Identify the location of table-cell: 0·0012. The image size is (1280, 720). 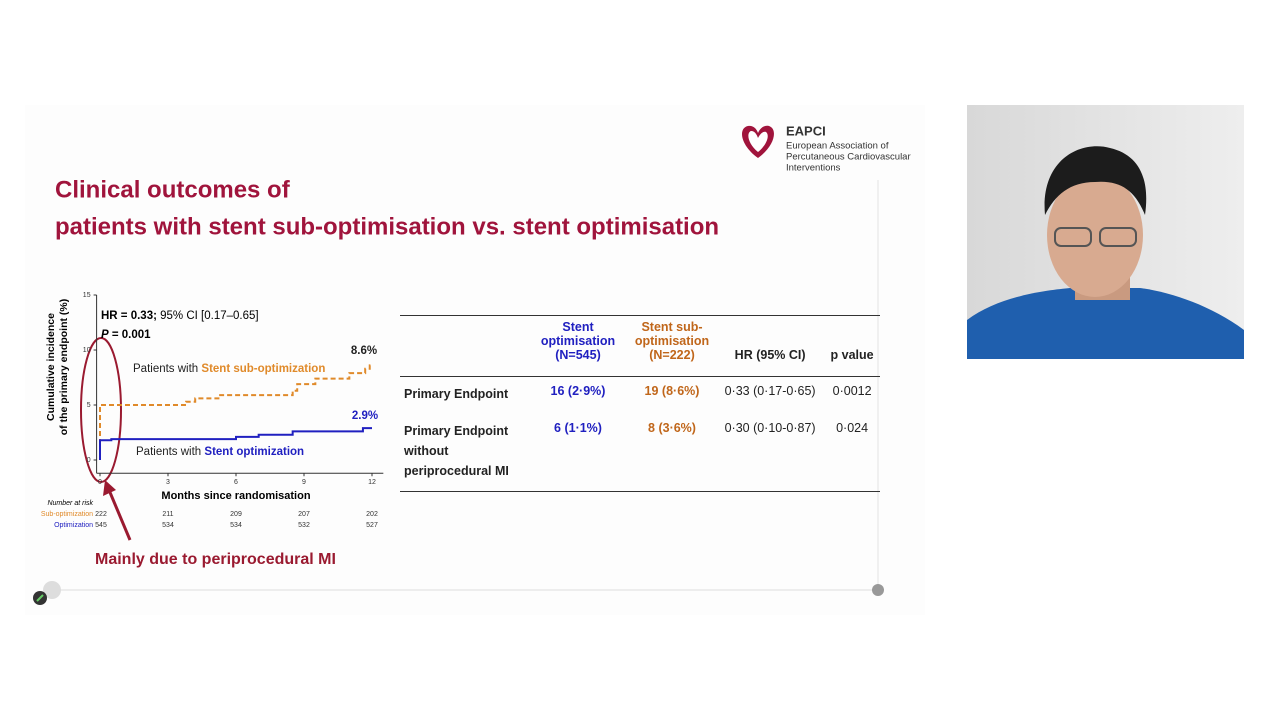
(852, 391).